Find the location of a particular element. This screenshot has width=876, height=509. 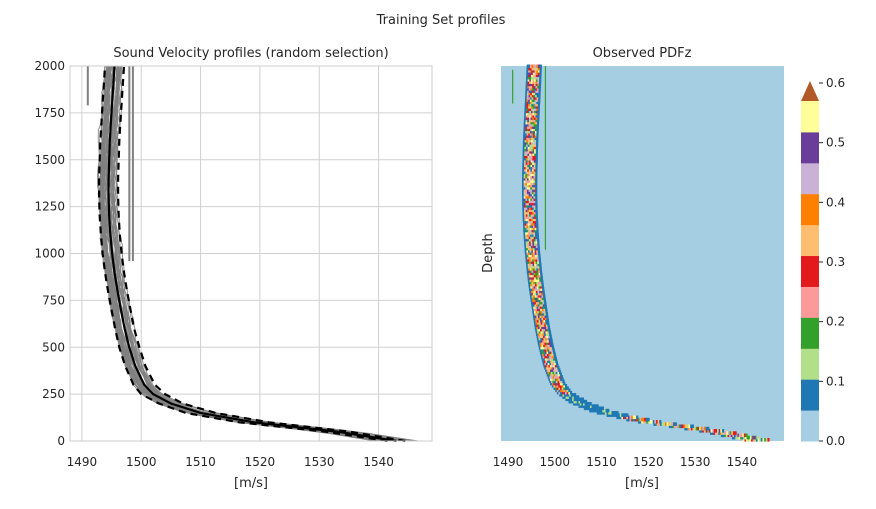

left-x-tick-label: 1490 is located at coordinates (82, 462).